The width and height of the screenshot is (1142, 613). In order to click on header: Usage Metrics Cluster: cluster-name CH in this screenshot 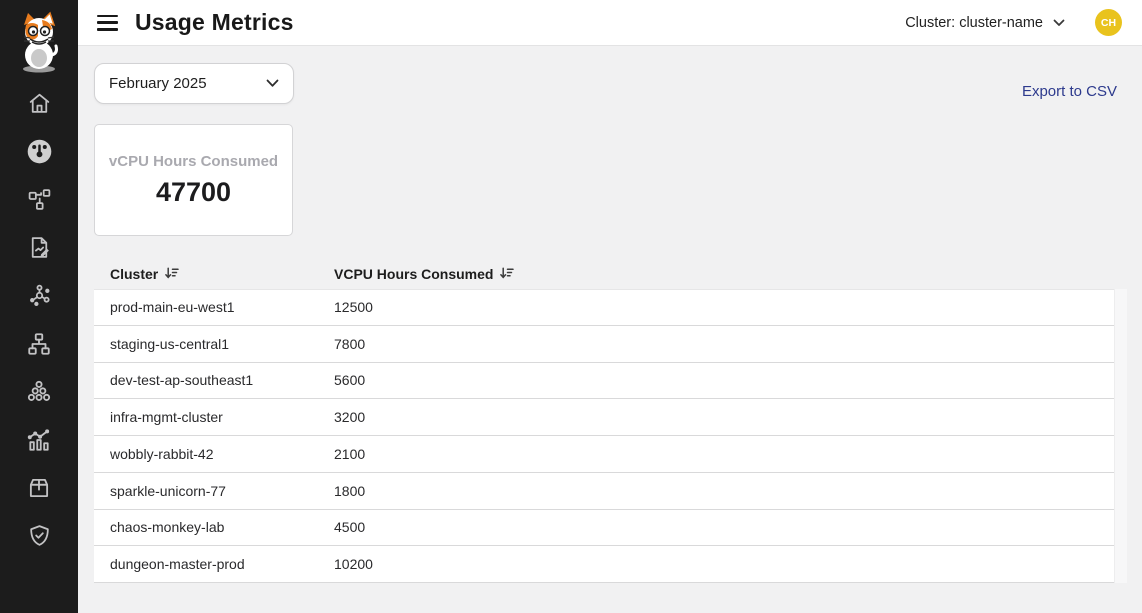, I will do `click(610, 23)`.